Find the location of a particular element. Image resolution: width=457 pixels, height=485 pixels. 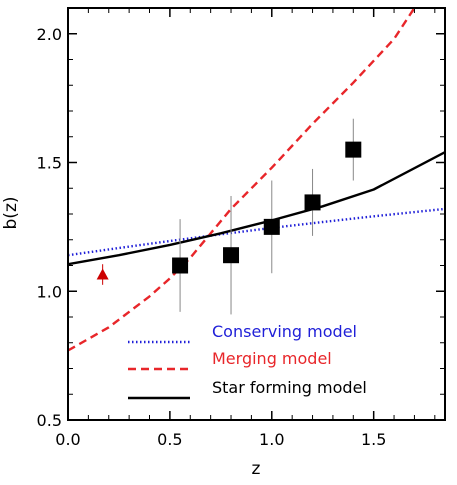

y-tick-label: 1.0 is located at coordinates (49, 291).